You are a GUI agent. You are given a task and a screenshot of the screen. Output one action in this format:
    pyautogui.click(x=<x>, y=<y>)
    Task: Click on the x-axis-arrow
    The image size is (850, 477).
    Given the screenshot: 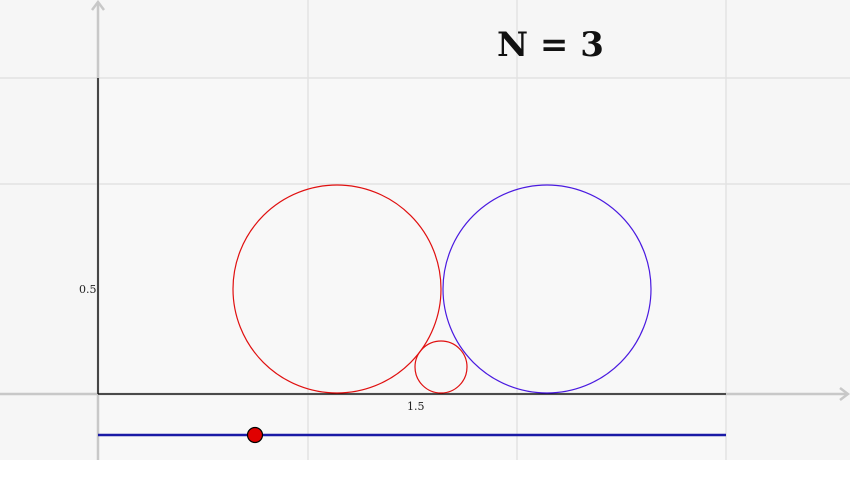 What is the action you would take?
    pyautogui.click(x=844, y=394)
    